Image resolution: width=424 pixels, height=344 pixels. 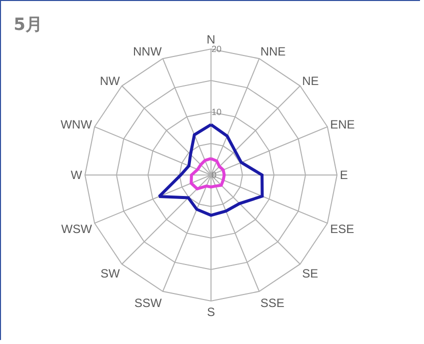 What do you see at coordinates (344, 175) in the screenshot?
I see `spoke-label: E` at bounding box center [344, 175].